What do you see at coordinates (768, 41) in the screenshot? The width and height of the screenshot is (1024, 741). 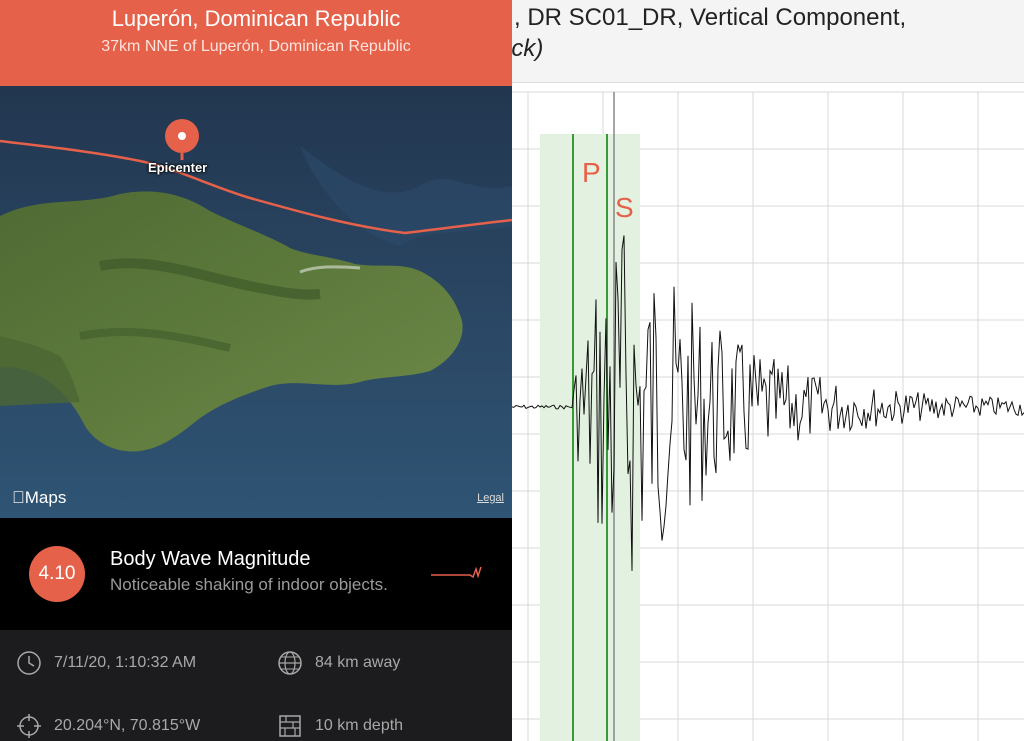 I see `seismogram-title: , DR SC01_DR, Vertical Component, ick)` at bounding box center [768, 41].